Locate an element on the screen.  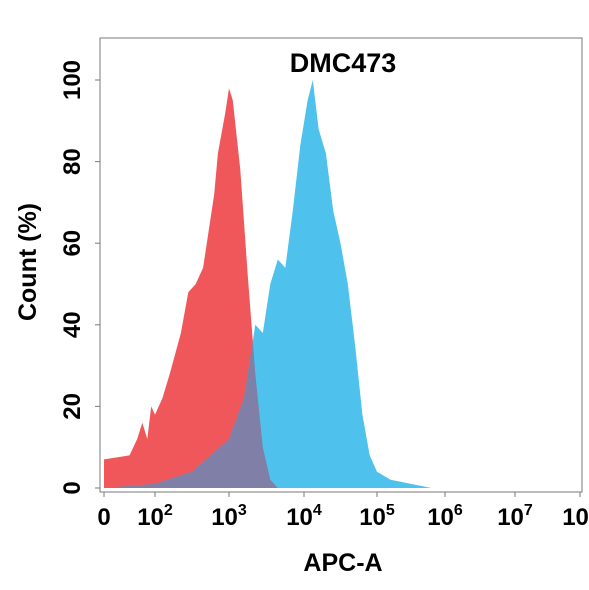
x-tick-label: 0 is located at coordinates (103, 517).